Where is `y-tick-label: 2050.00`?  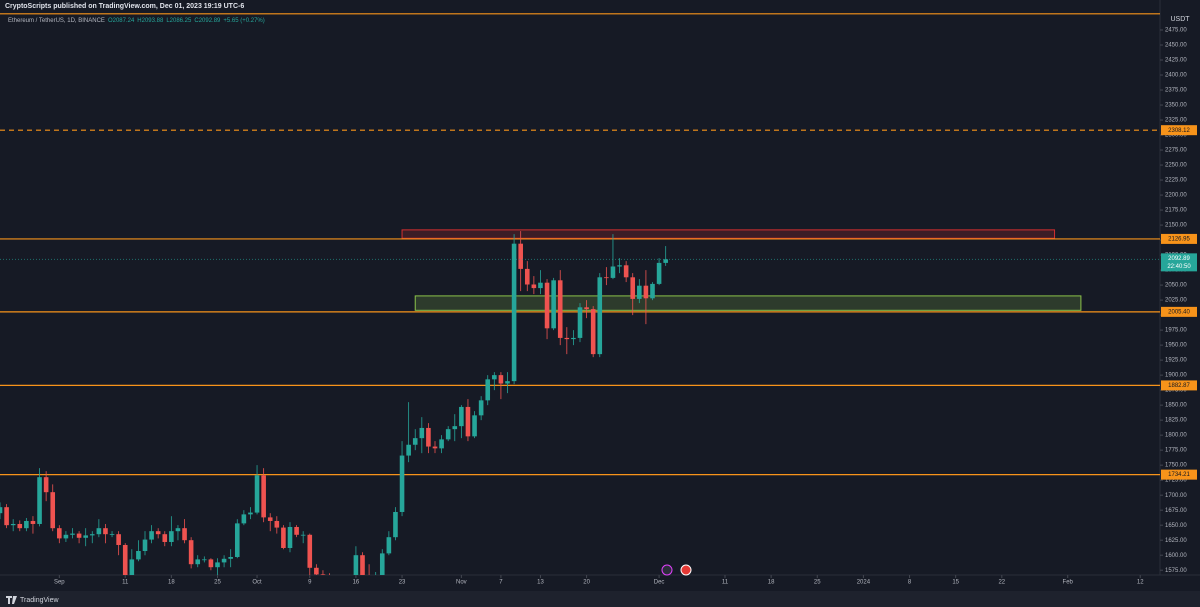
y-tick-label: 2050.00 is located at coordinates (1176, 286).